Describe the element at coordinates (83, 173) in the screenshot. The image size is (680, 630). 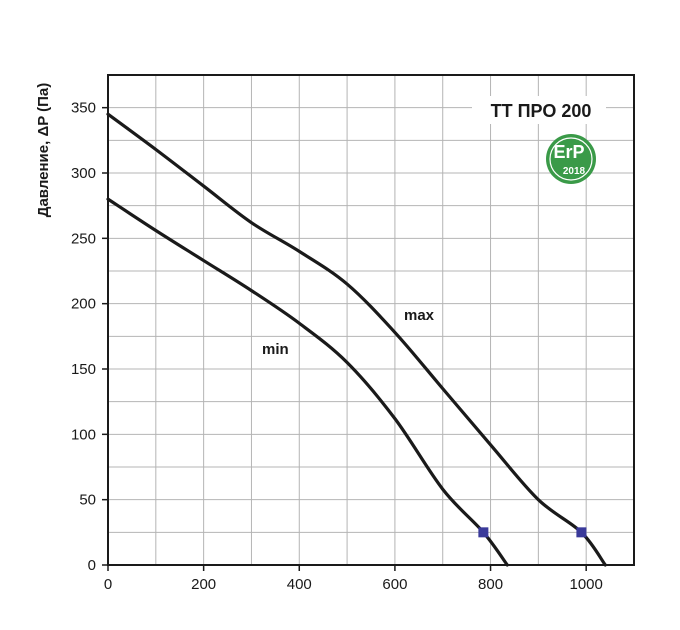
I see `y-tick-label: 300` at that location.